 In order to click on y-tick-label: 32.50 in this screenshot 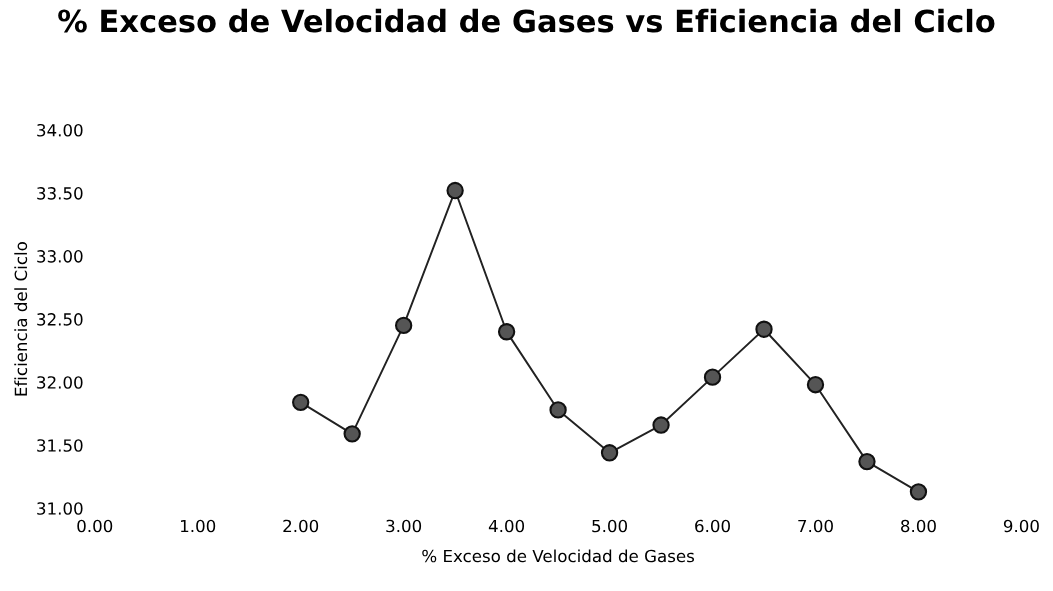, I will do `click(60, 319)`.